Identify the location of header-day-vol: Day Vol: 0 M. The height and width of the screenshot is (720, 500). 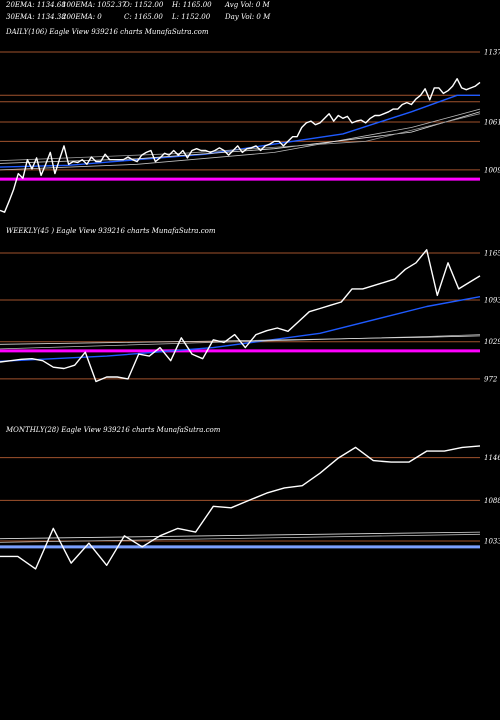
(247, 17).